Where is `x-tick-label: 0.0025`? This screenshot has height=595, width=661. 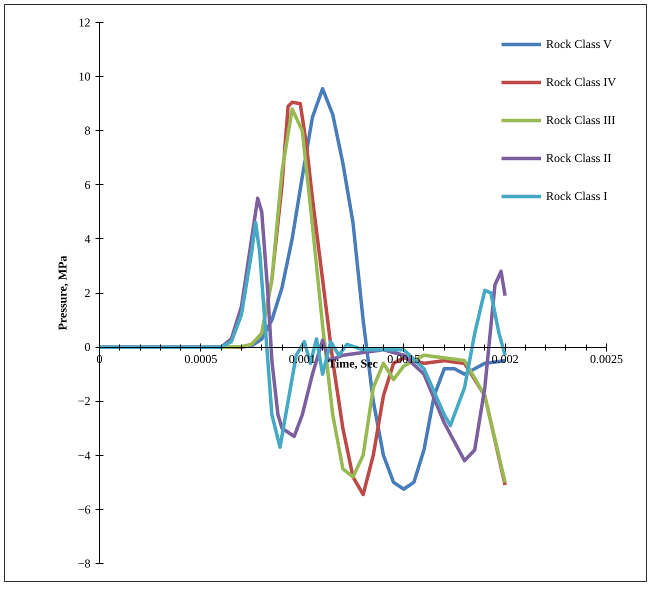 x-tick-label: 0.0025 is located at coordinates (606, 359).